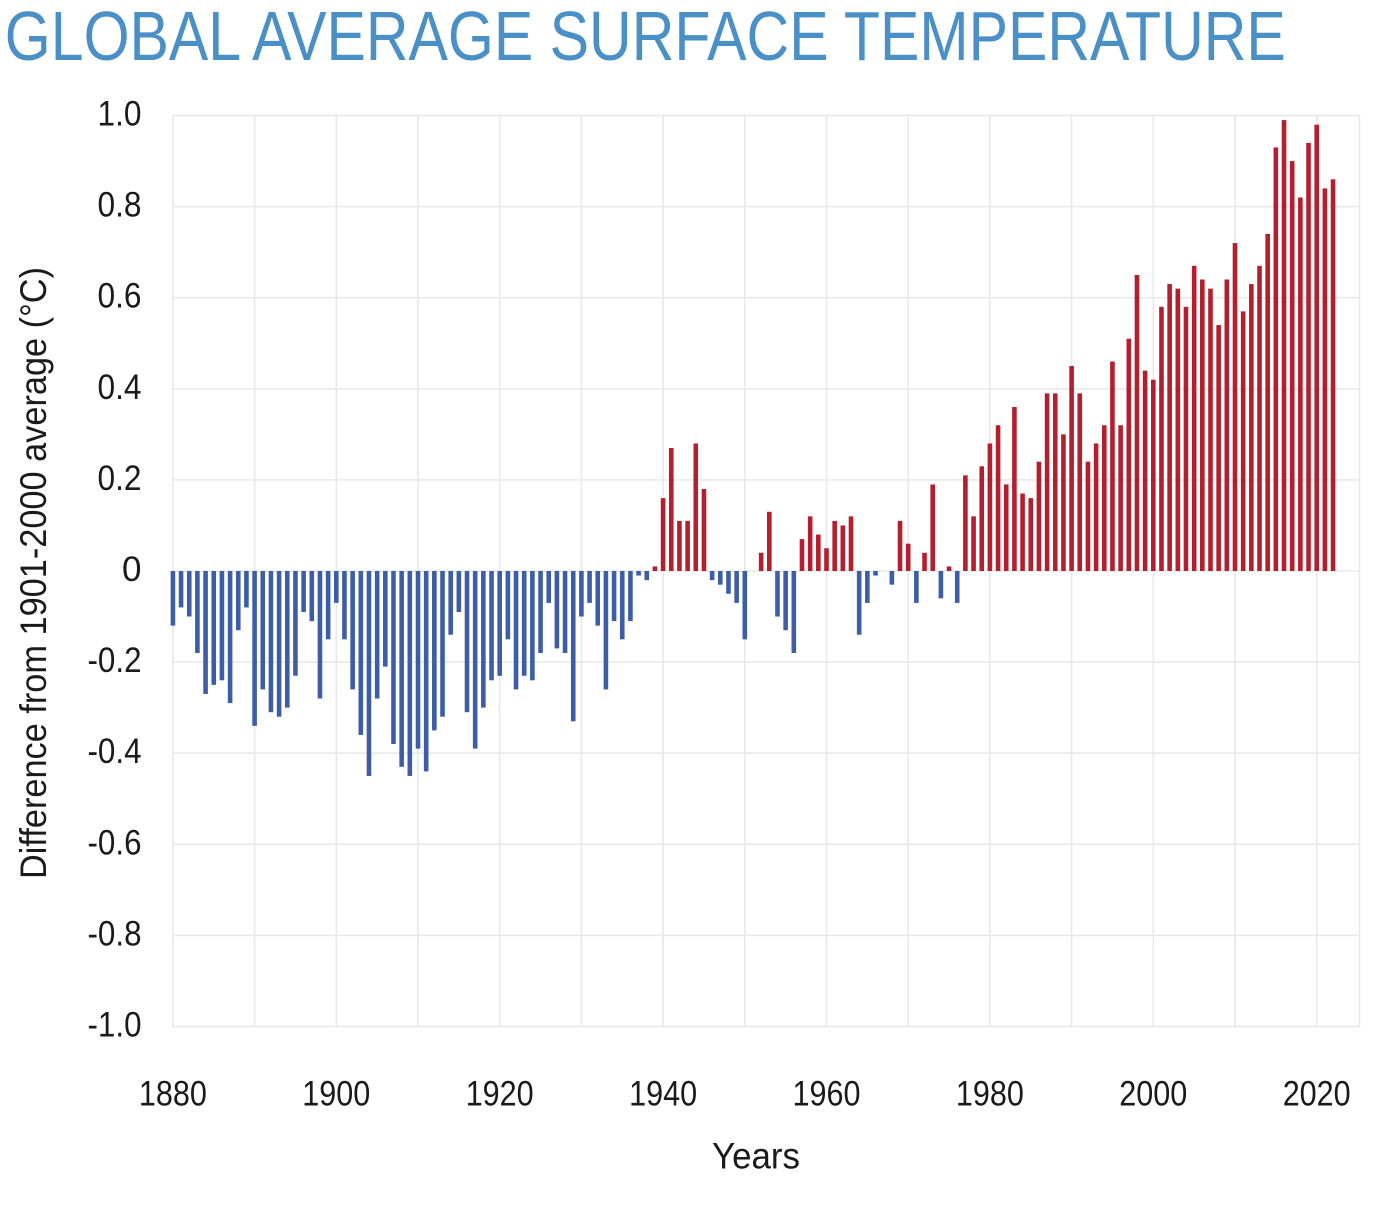 This screenshot has height=1205, width=1400. What do you see at coordinates (1153, 1094) in the screenshot?
I see `svg-text: 2000` at bounding box center [1153, 1094].